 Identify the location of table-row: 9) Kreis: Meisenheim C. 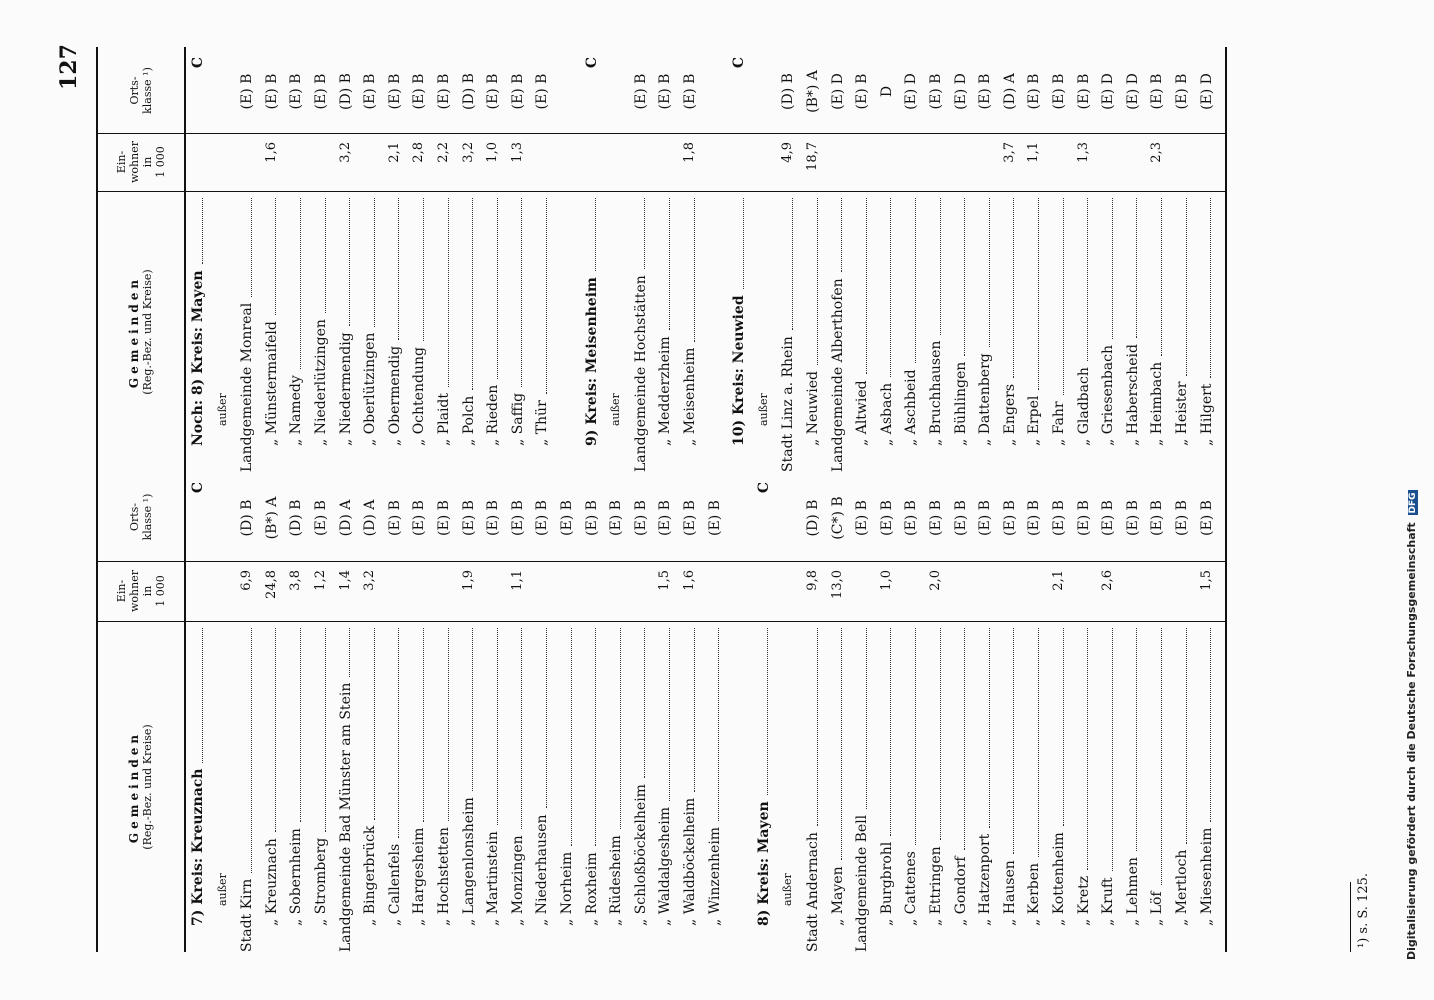
(592, 259).